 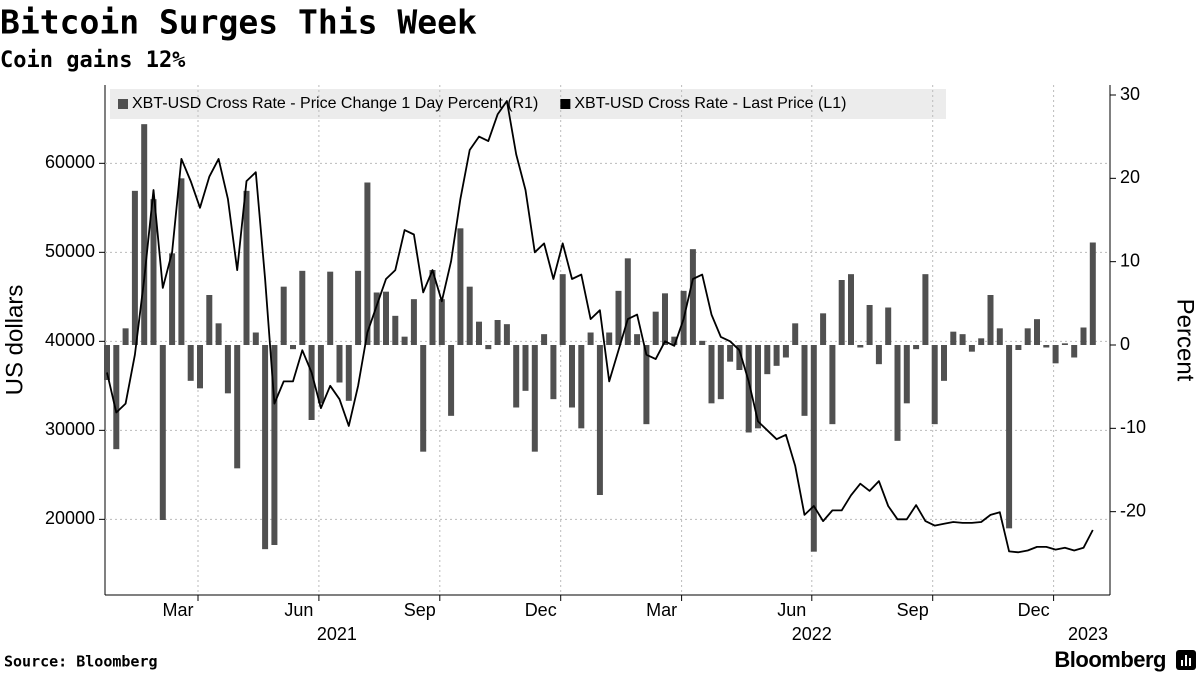 I want to click on y-tick-label: 30000, so click(x=70, y=429).